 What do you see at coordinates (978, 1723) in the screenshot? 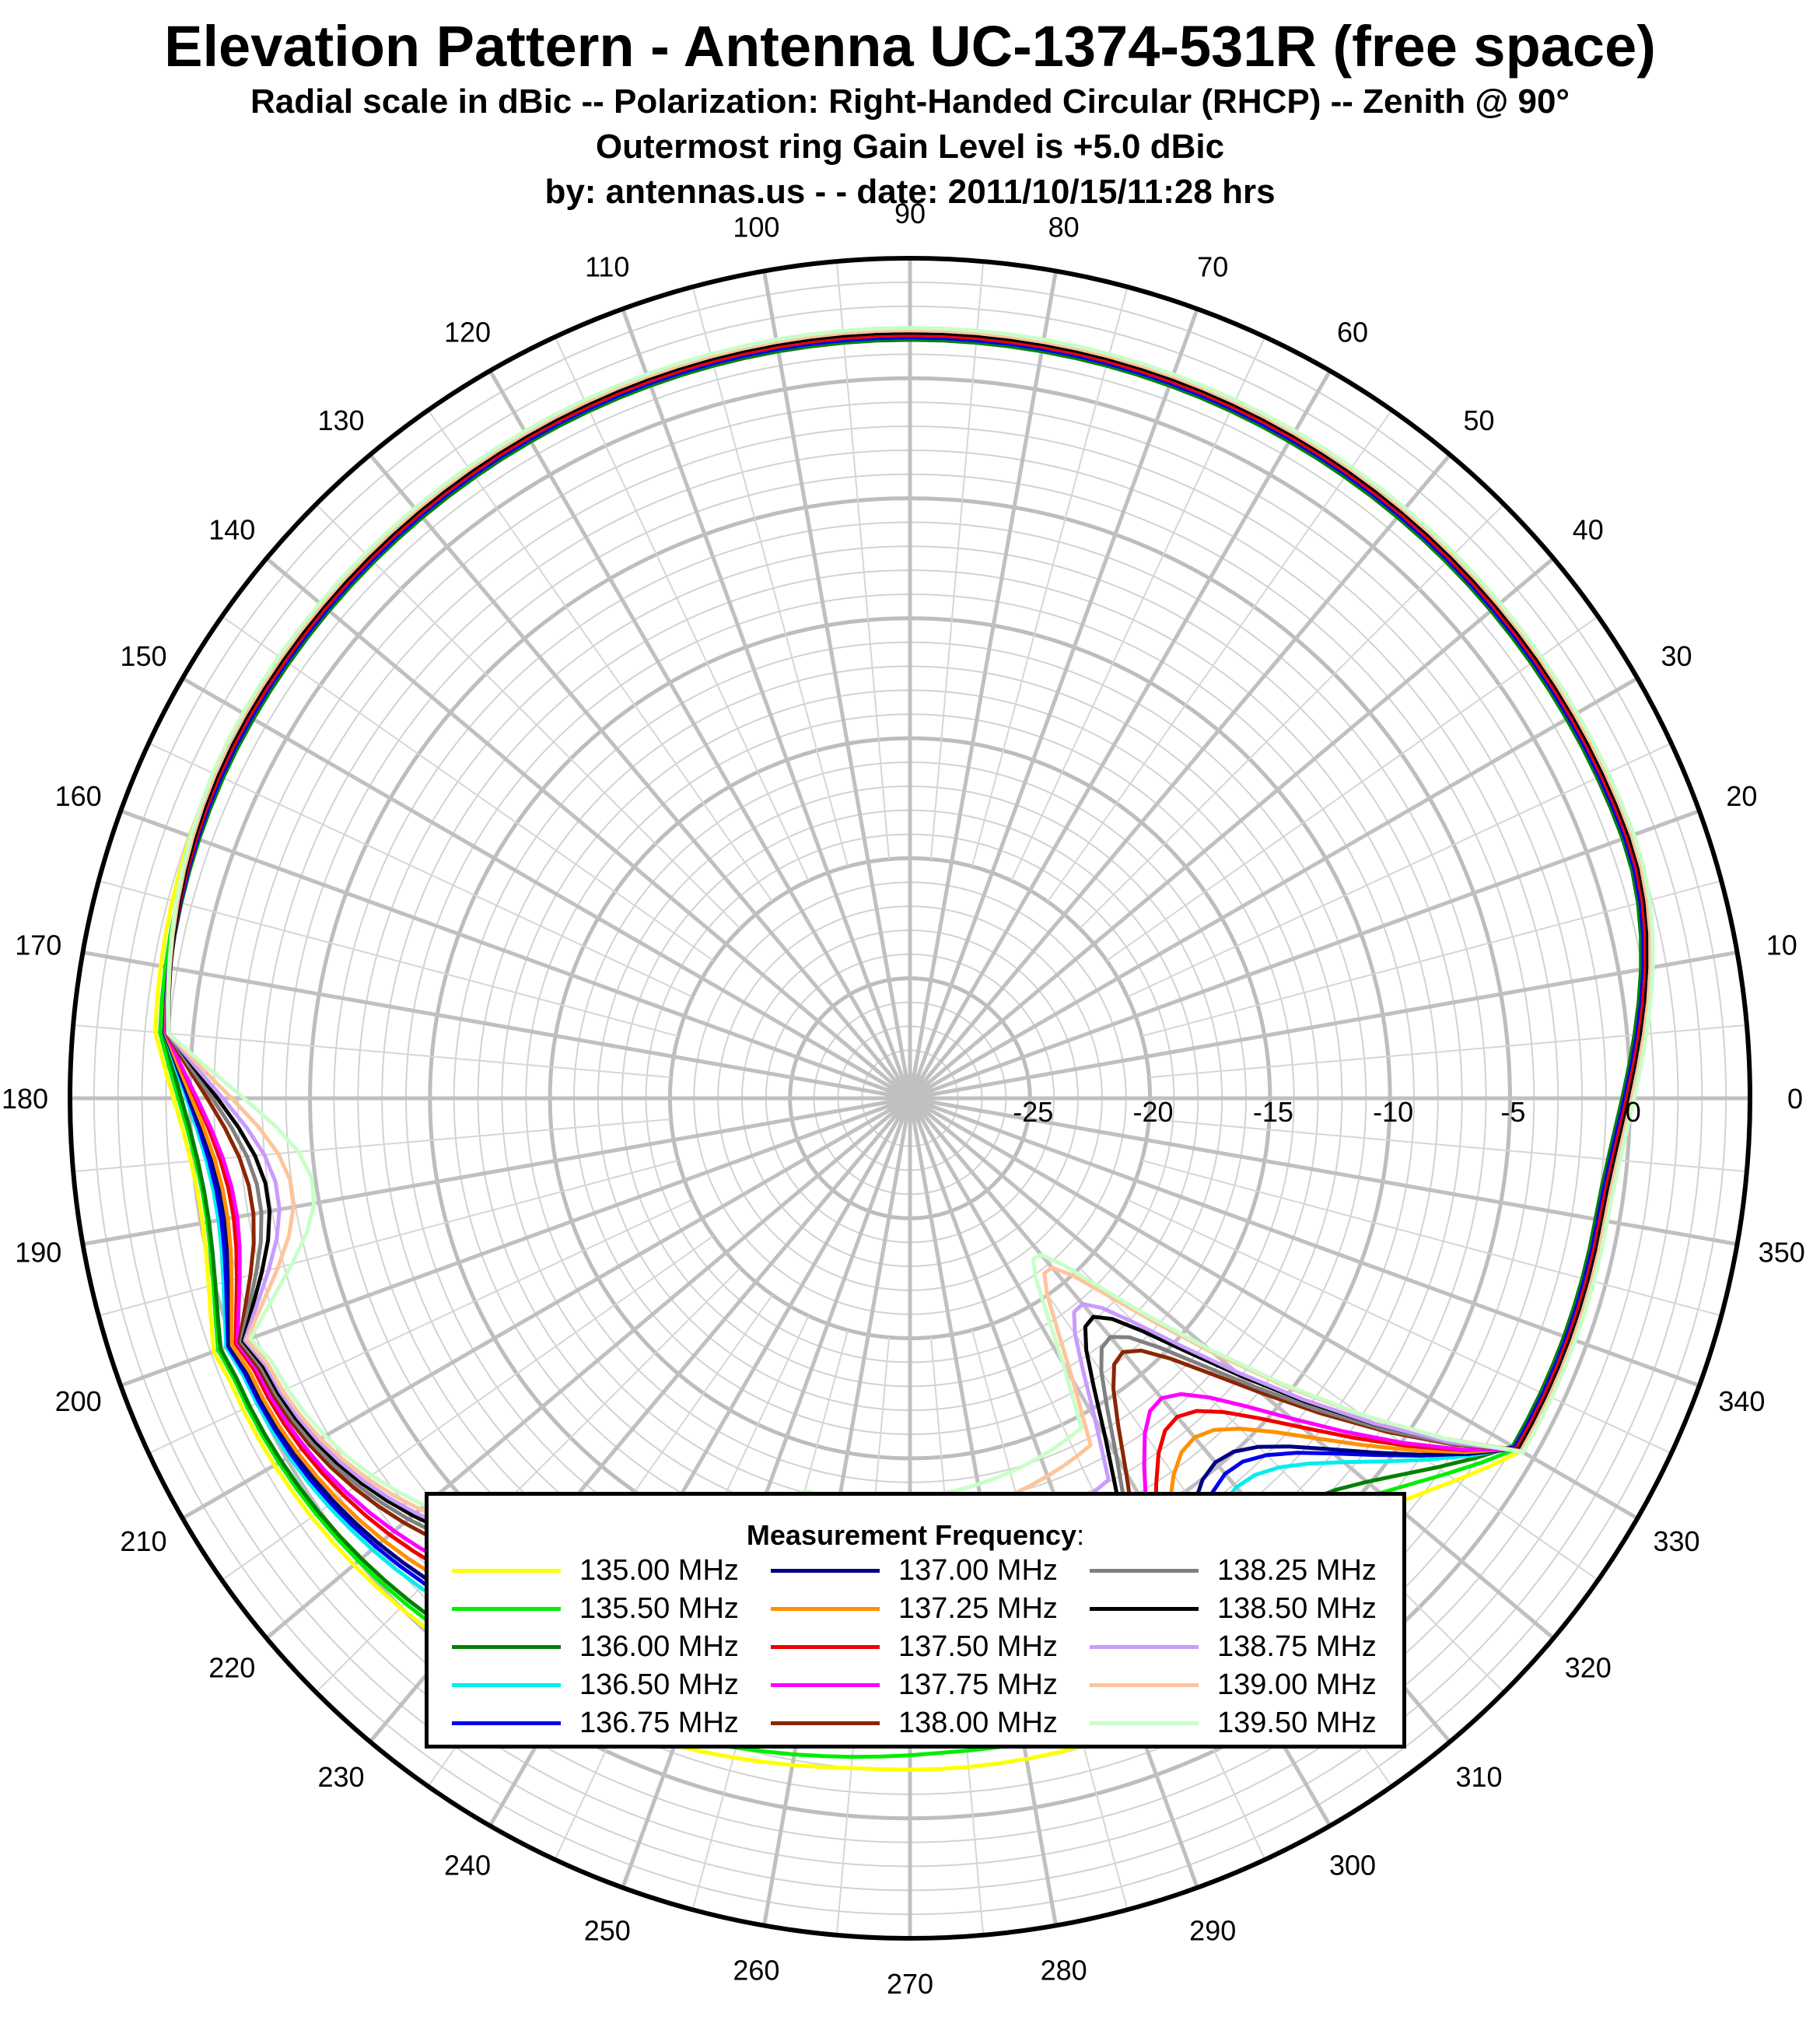
I see `legend-label: 138.00 MHz` at bounding box center [978, 1723].